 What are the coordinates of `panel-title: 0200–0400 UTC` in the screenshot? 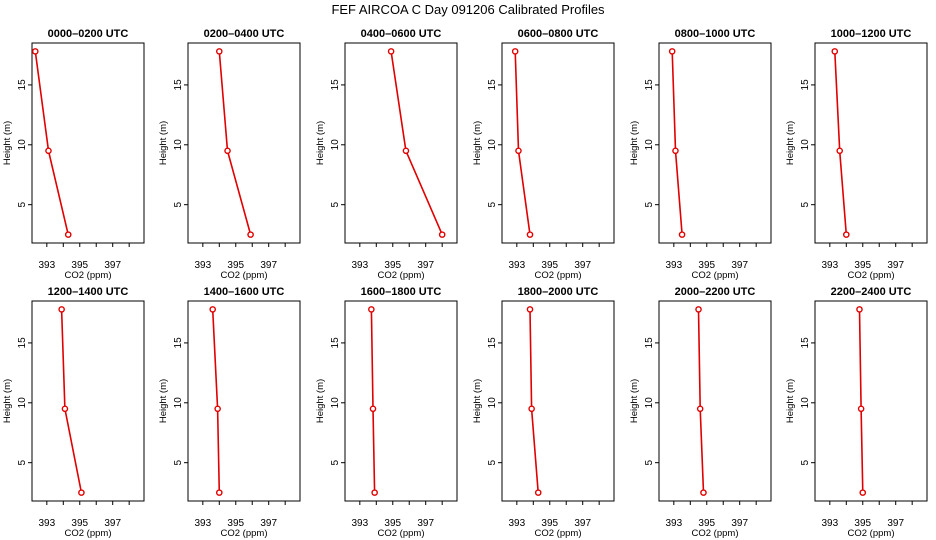 It's located at (244, 34).